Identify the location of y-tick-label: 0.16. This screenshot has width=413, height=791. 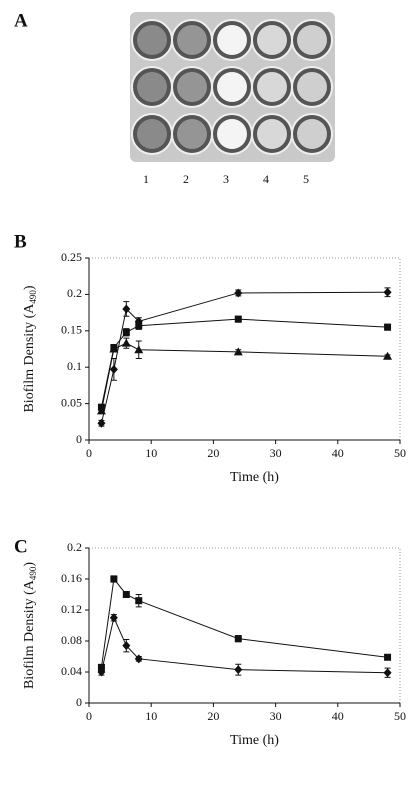
(71, 578).